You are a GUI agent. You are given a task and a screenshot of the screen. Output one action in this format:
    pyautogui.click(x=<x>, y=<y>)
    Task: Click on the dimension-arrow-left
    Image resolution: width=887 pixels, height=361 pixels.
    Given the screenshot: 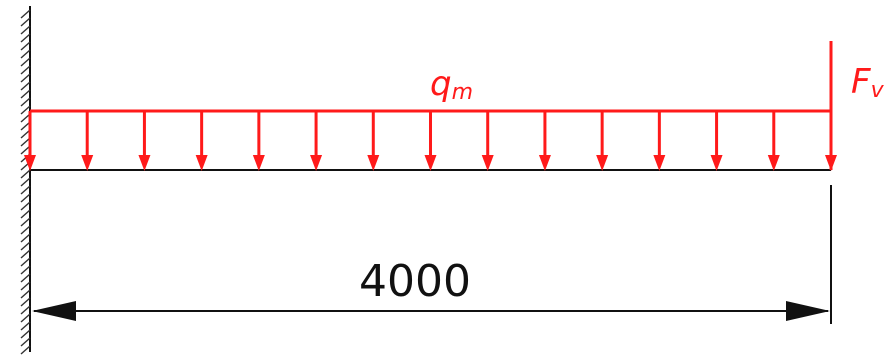 What is the action you would take?
    pyautogui.click(x=54, y=311)
    